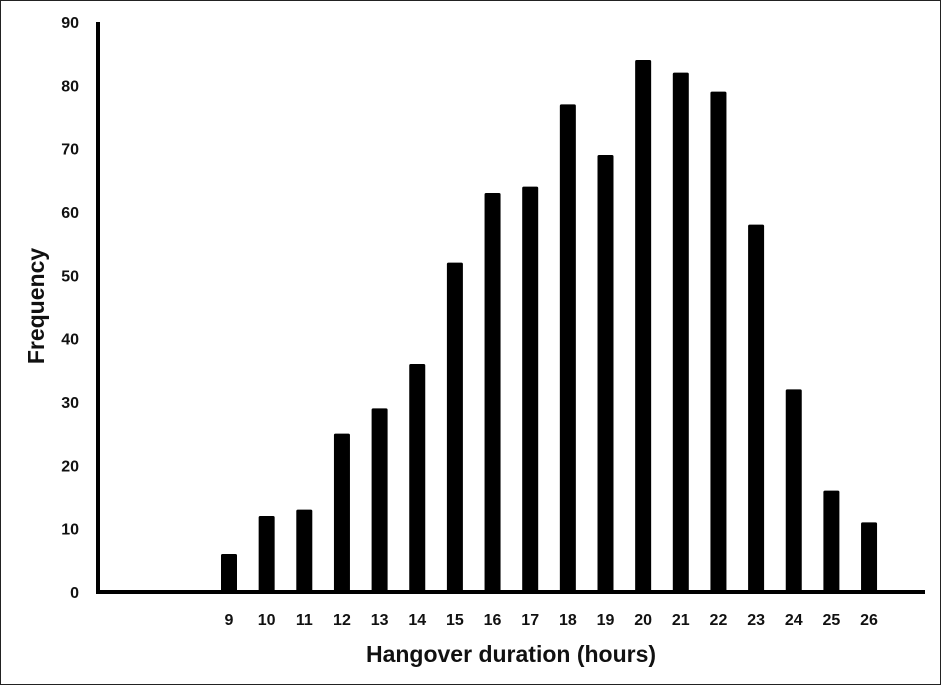 Image resolution: width=941 pixels, height=685 pixels. I want to click on x-tick-label: 11, so click(304, 620).